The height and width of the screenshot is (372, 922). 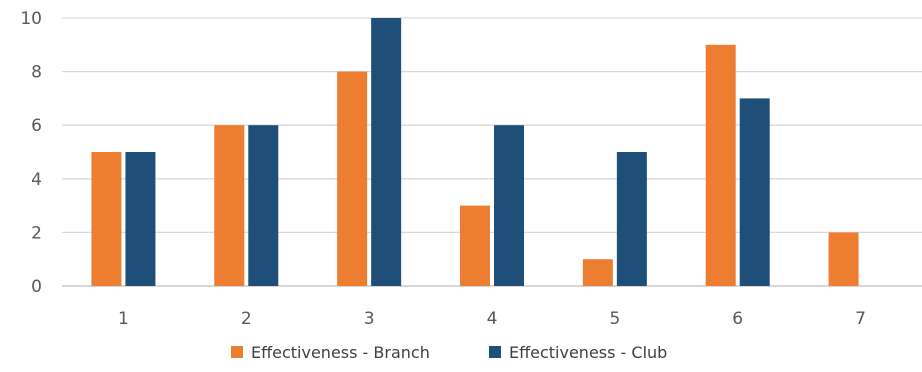 I want to click on x-tick-label: 7, so click(x=860, y=319).